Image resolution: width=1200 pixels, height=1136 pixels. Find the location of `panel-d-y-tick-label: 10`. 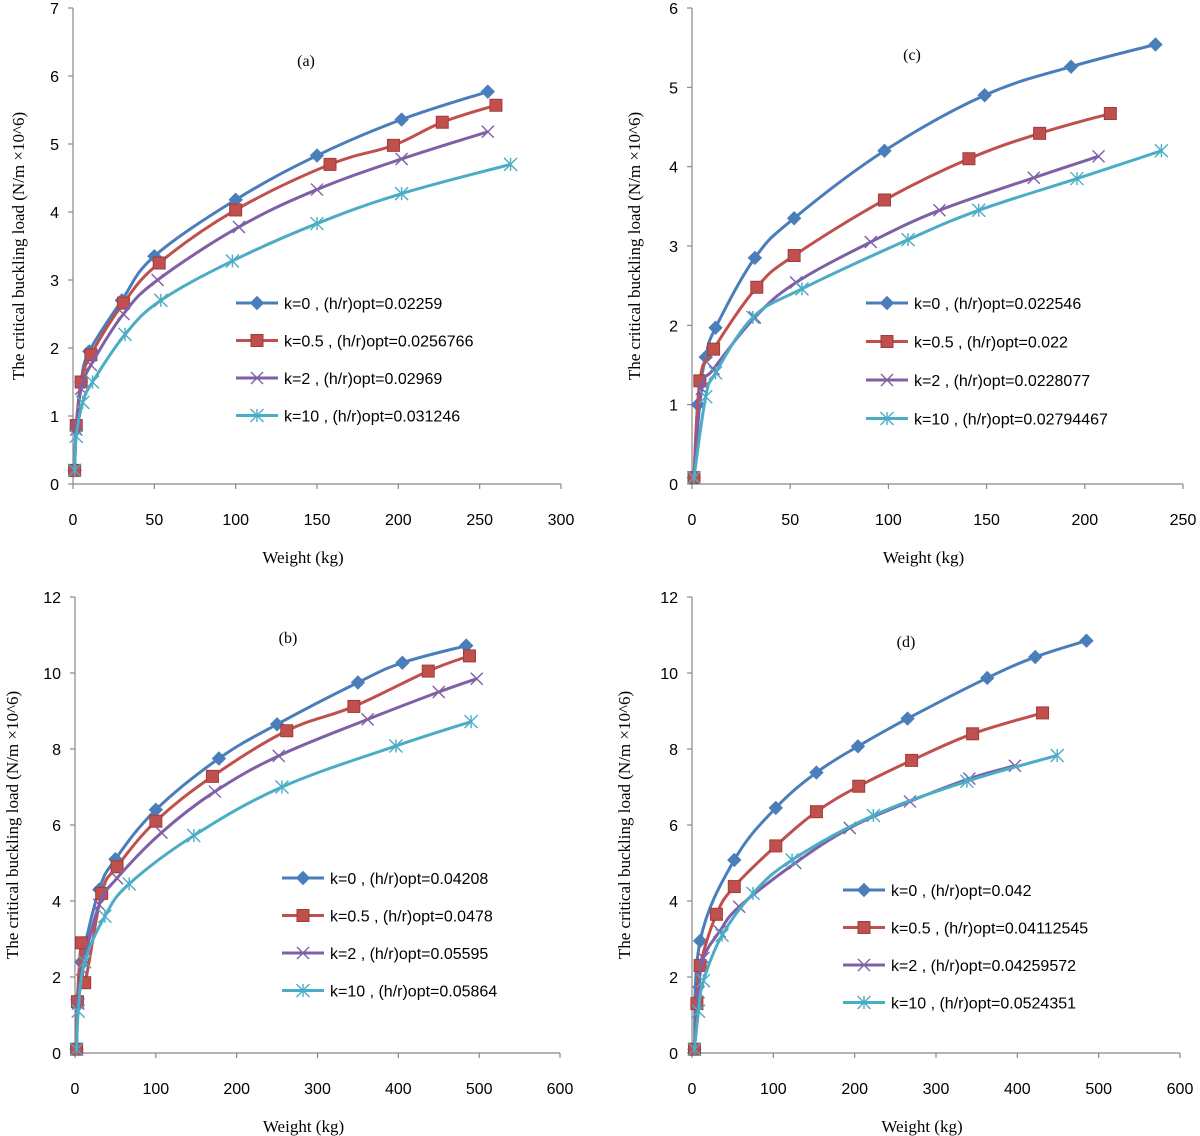

panel-d-y-tick-label: 10 is located at coordinates (669, 674).